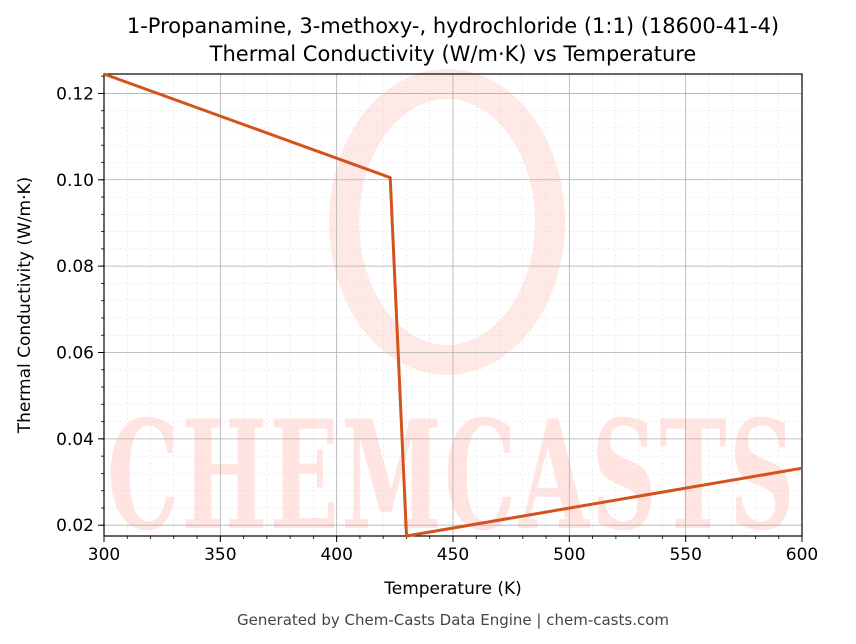  What do you see at coordinates (75, 267) in the screenshot?
I see `y-tick-label: 0.08` at bounding box center [75, 267].